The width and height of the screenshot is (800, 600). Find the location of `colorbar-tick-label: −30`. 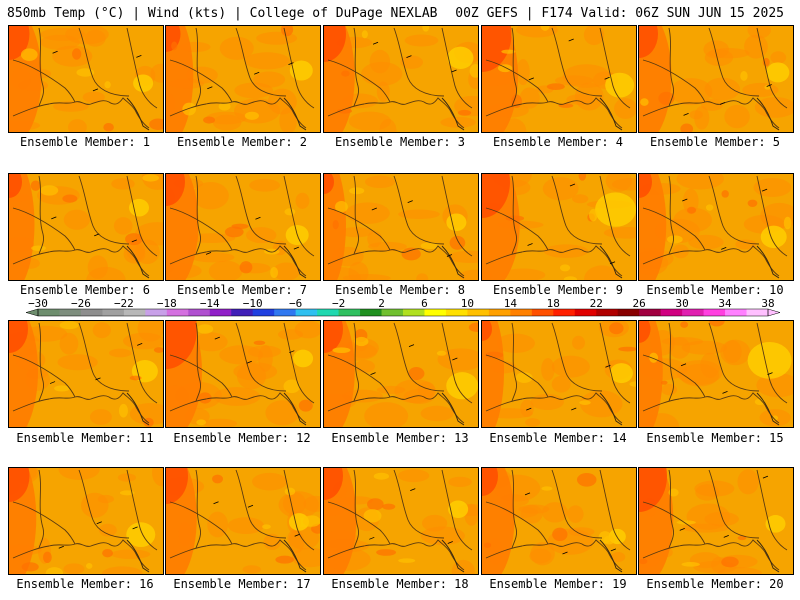

colorbar-tick-label: −30 is located at coordinates (38, 303).